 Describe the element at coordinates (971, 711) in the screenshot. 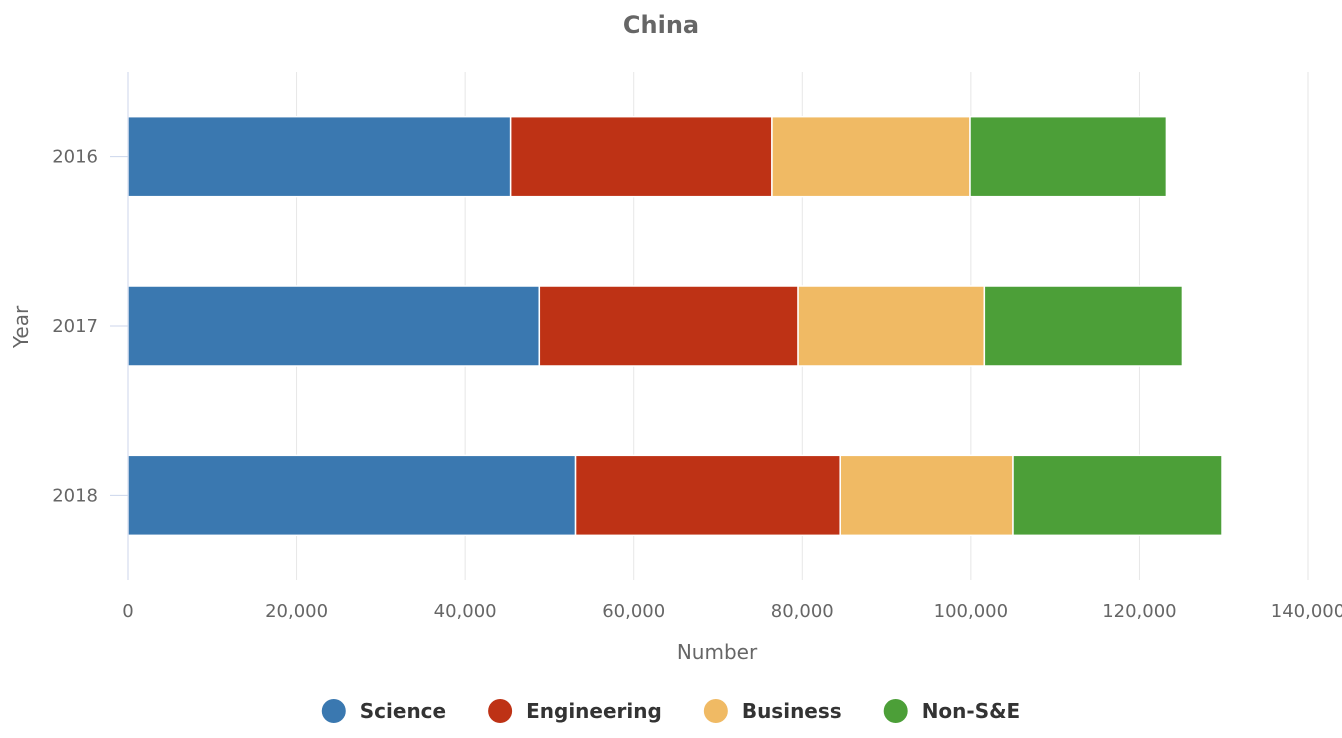

I see `legend-label: Non-S&E` at that location.